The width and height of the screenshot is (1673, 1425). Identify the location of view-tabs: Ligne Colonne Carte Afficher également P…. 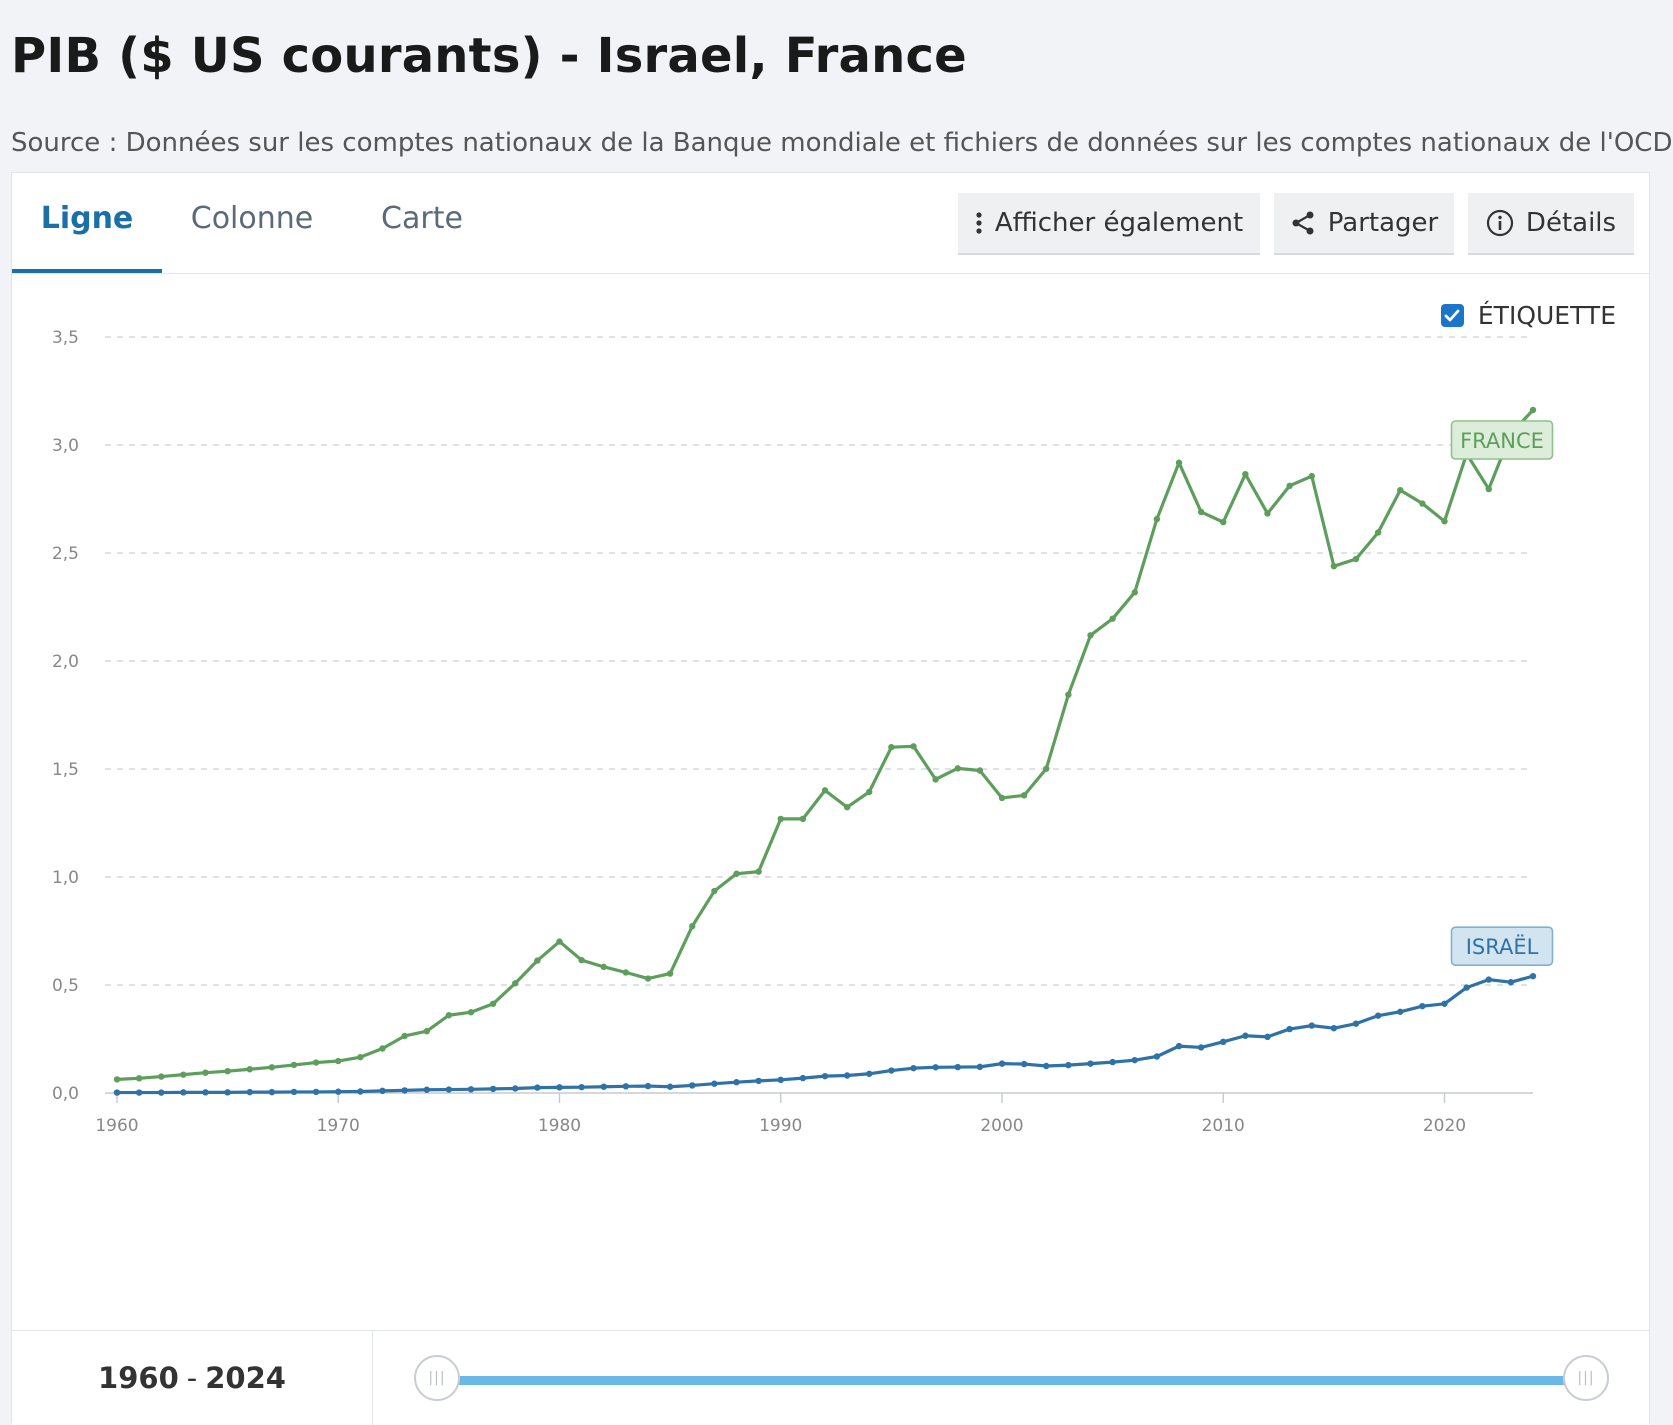
(830, 223).